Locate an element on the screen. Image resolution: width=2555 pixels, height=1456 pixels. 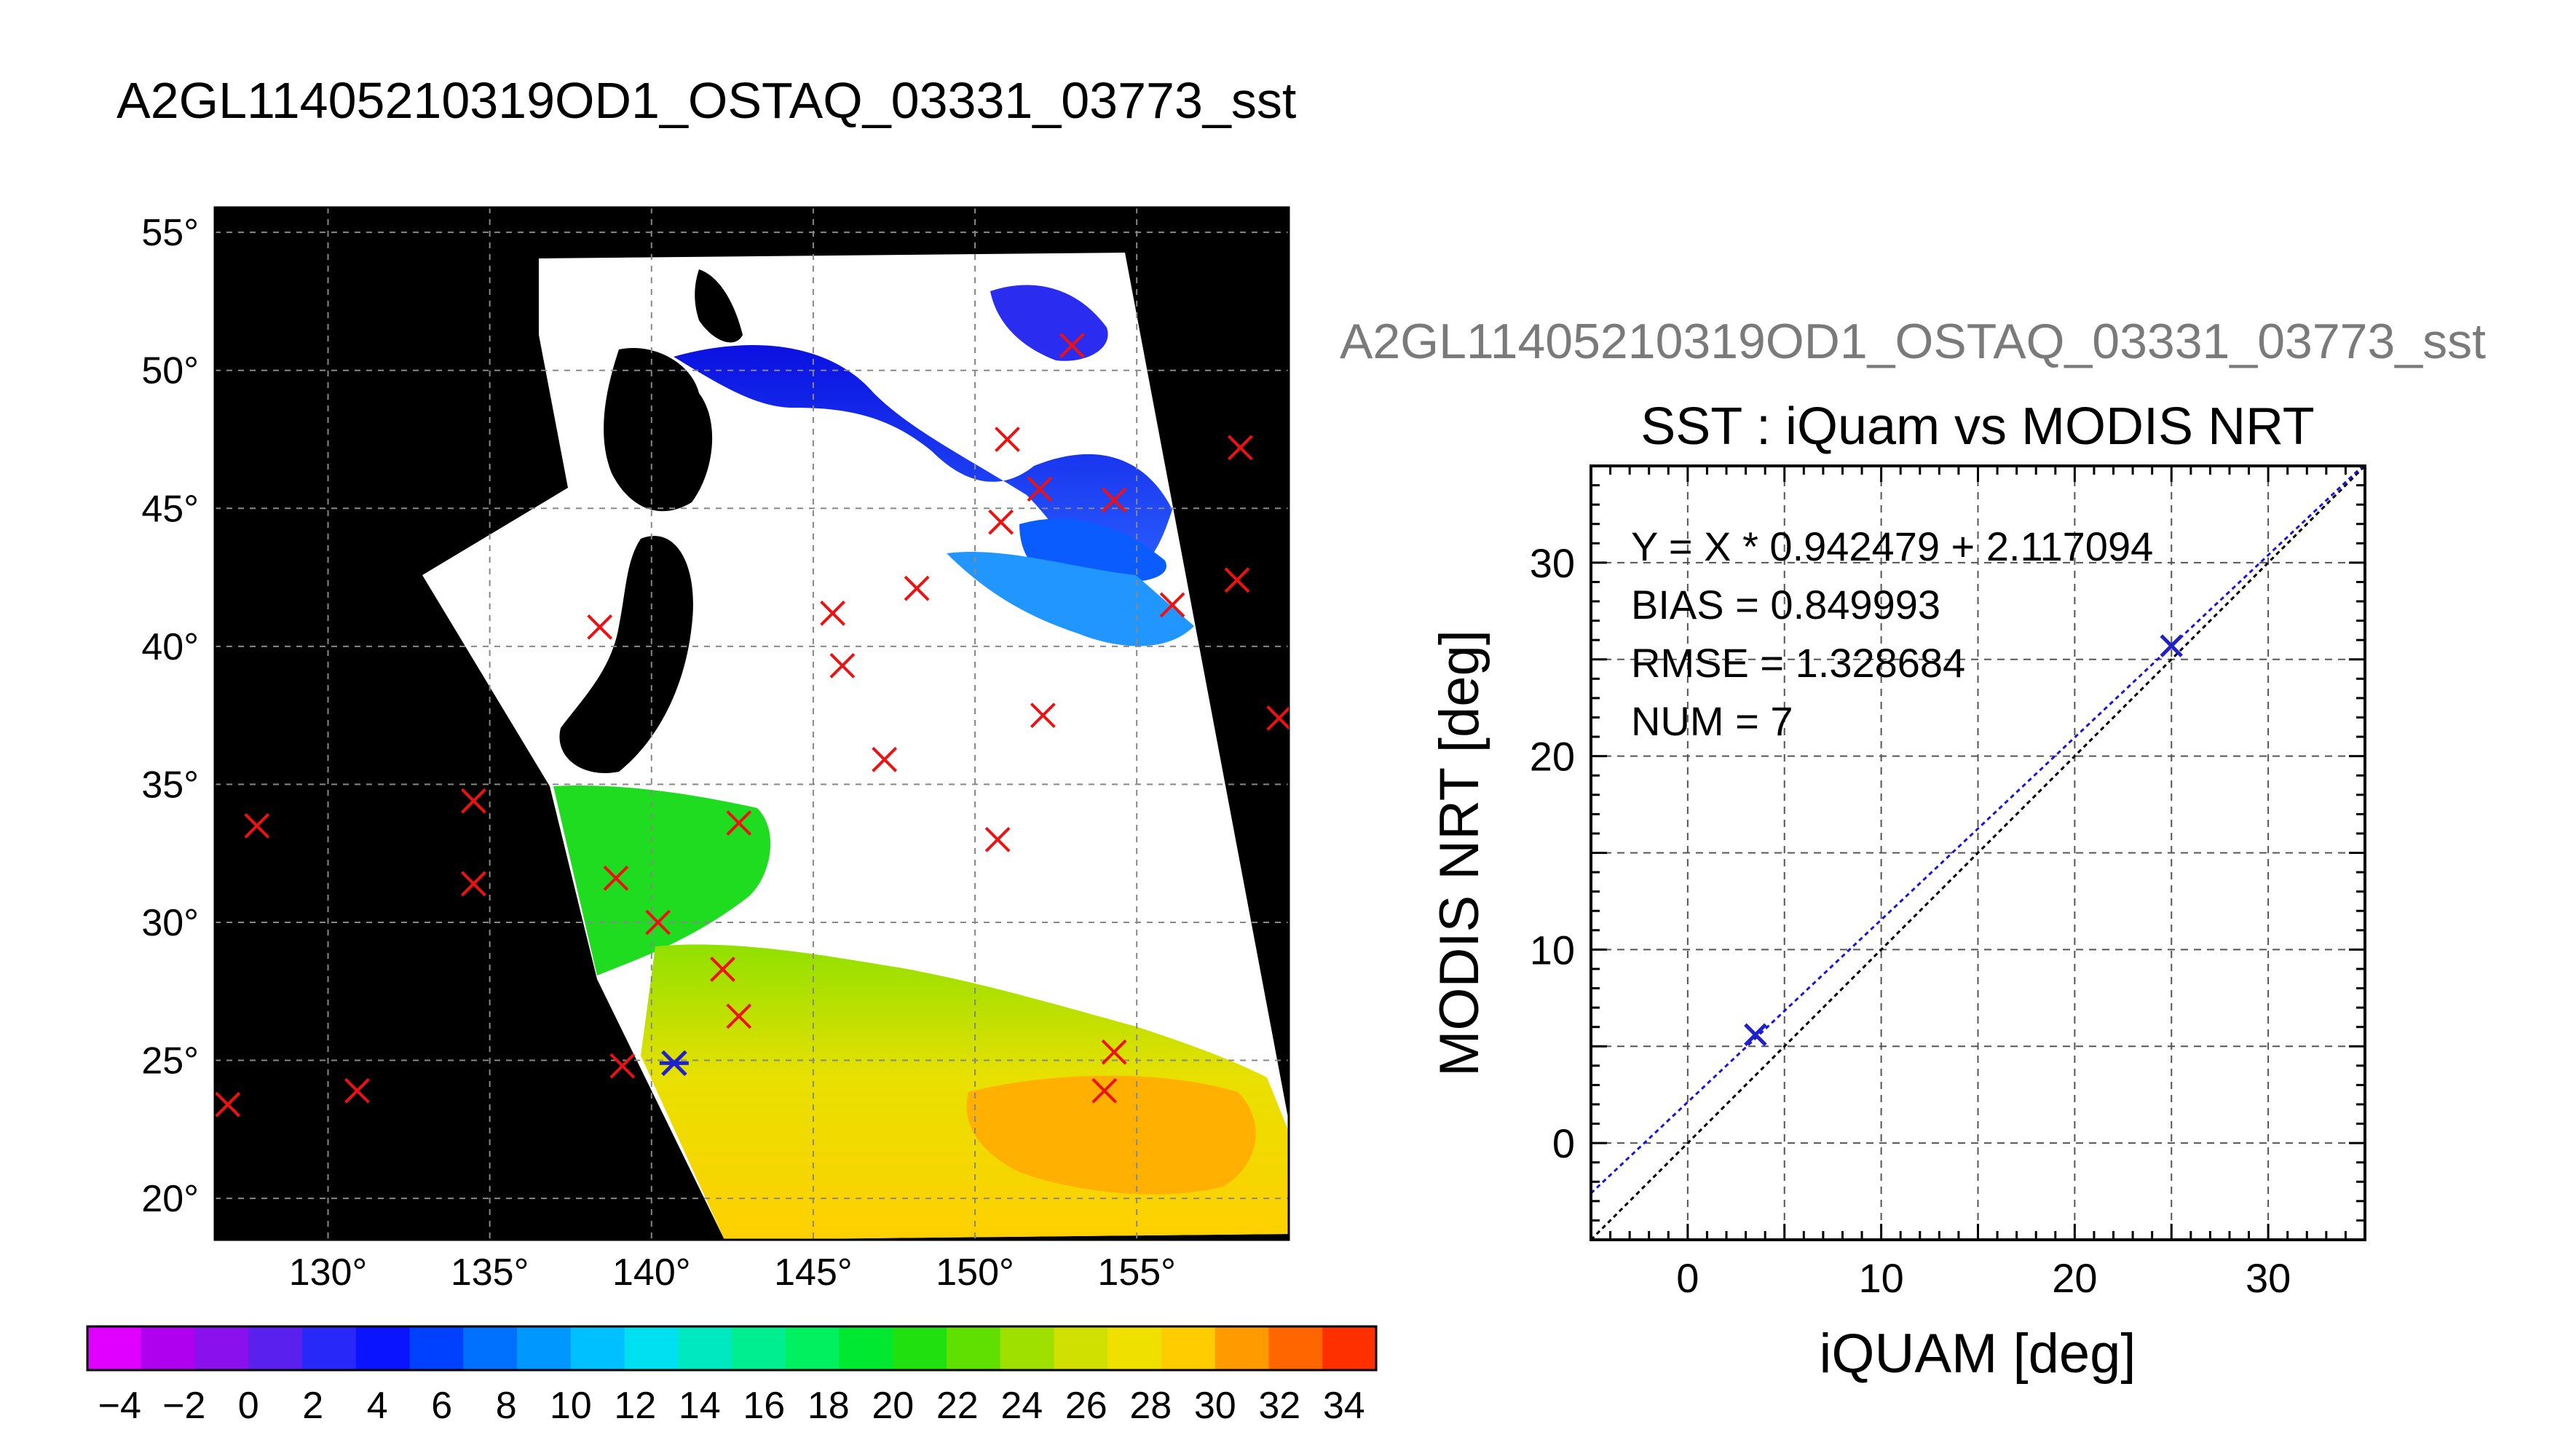
colorbar-tick-label: −2 is located at coordinates (183, 1406).